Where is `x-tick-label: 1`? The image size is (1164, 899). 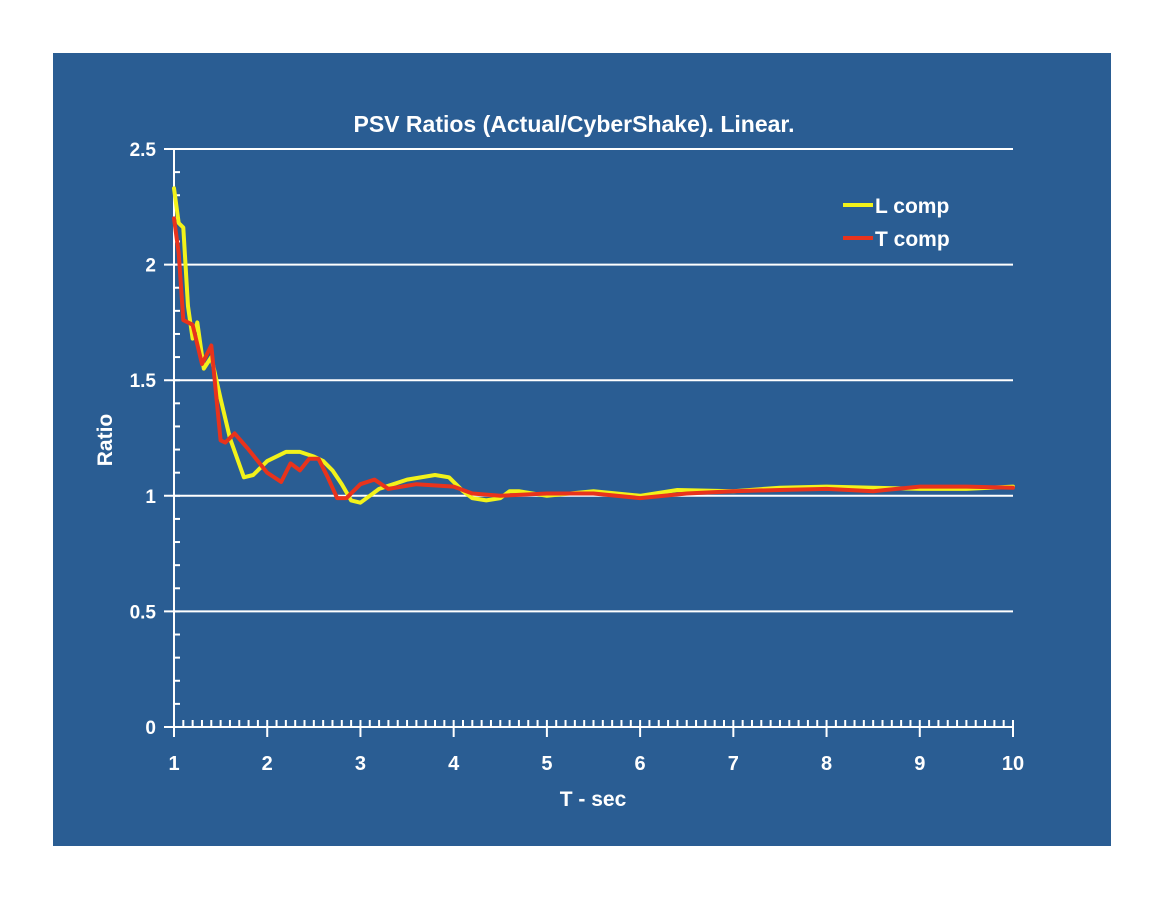
x-tick-label: 1 is located at coordinates (173, 764).